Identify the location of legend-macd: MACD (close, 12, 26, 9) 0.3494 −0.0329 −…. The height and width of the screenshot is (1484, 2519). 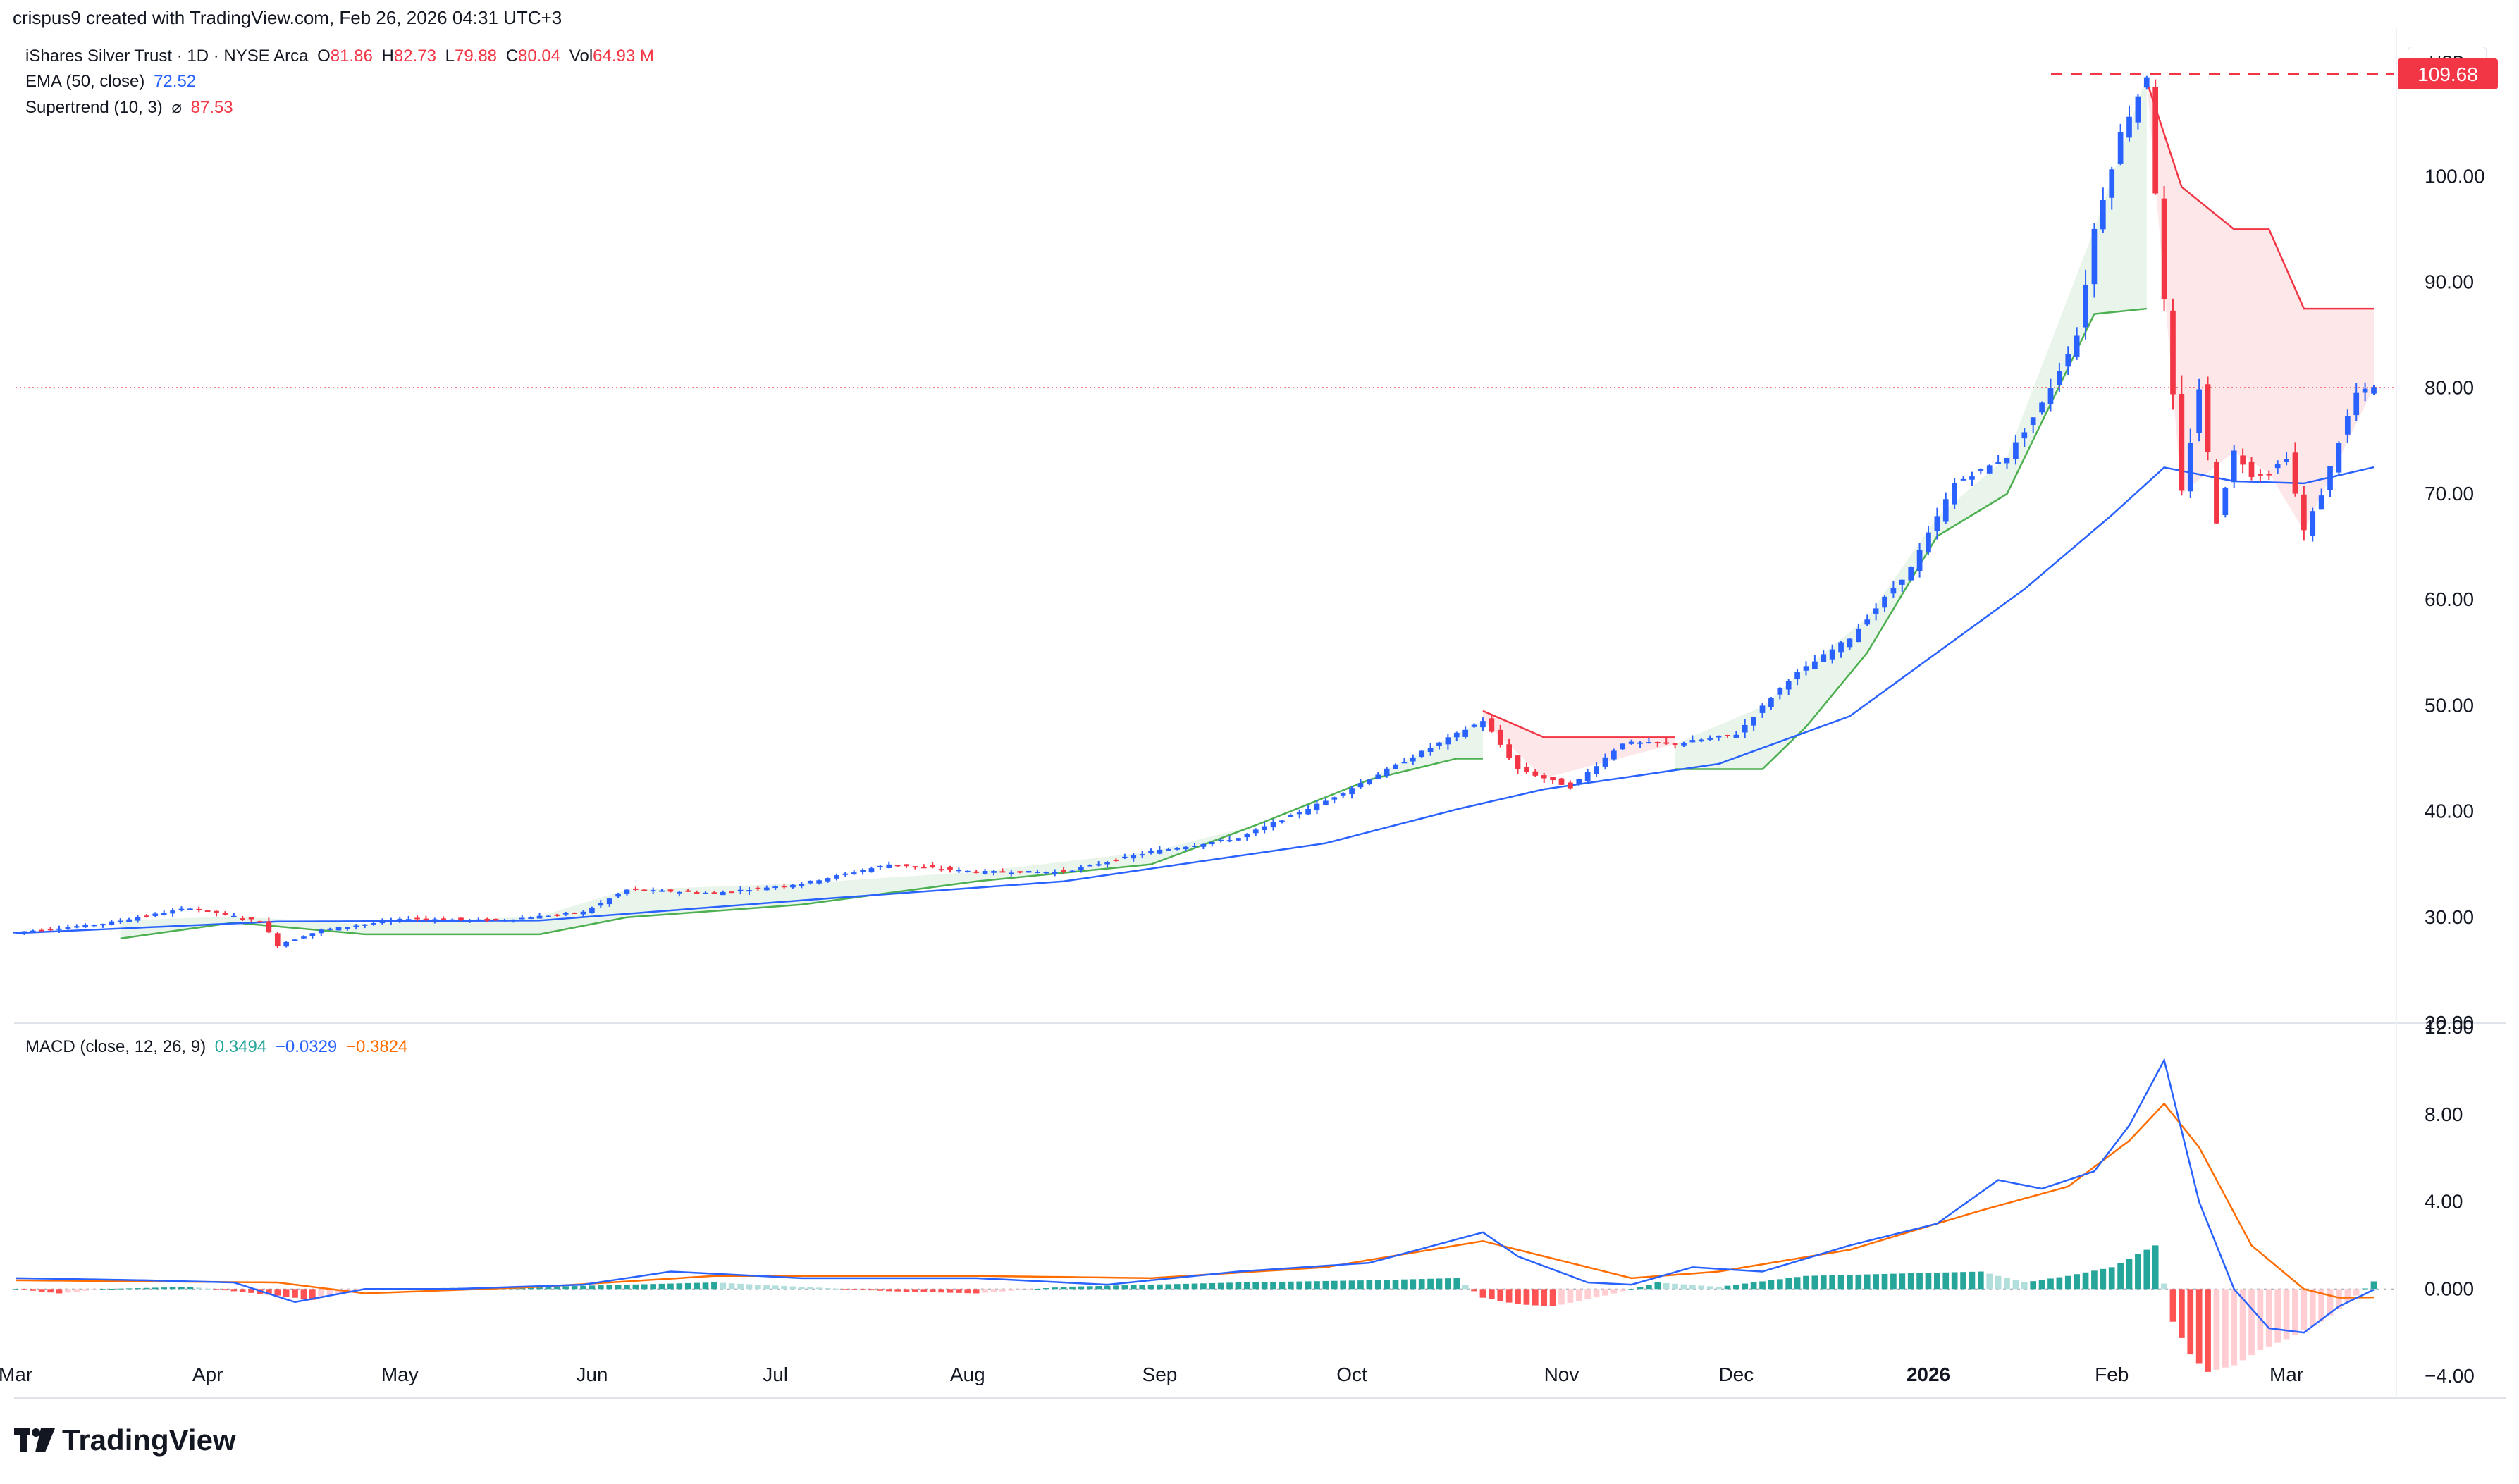
(216, 1047).